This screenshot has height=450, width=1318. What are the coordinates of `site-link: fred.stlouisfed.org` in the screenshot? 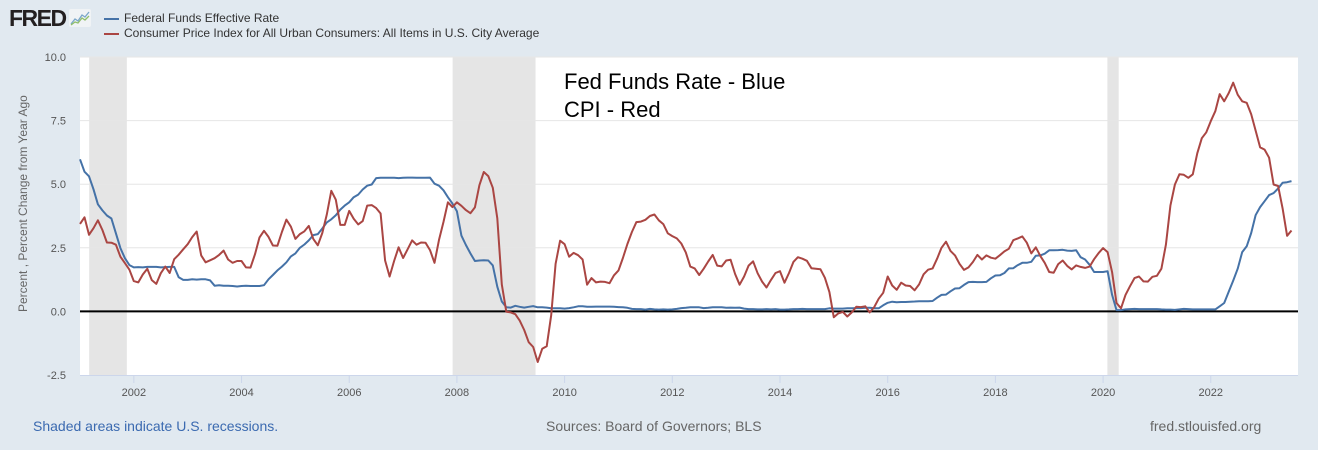 It's located at (1206, 426).